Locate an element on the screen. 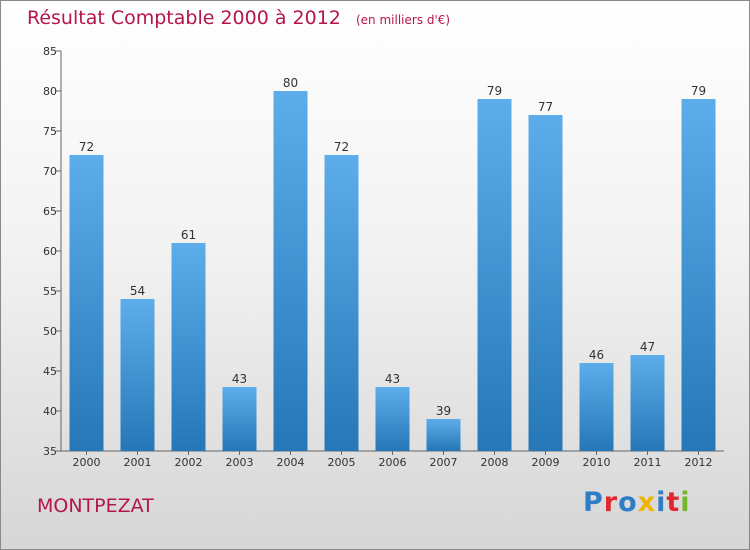  x-tick-label: 2001 is located at coordinates (138, 462).